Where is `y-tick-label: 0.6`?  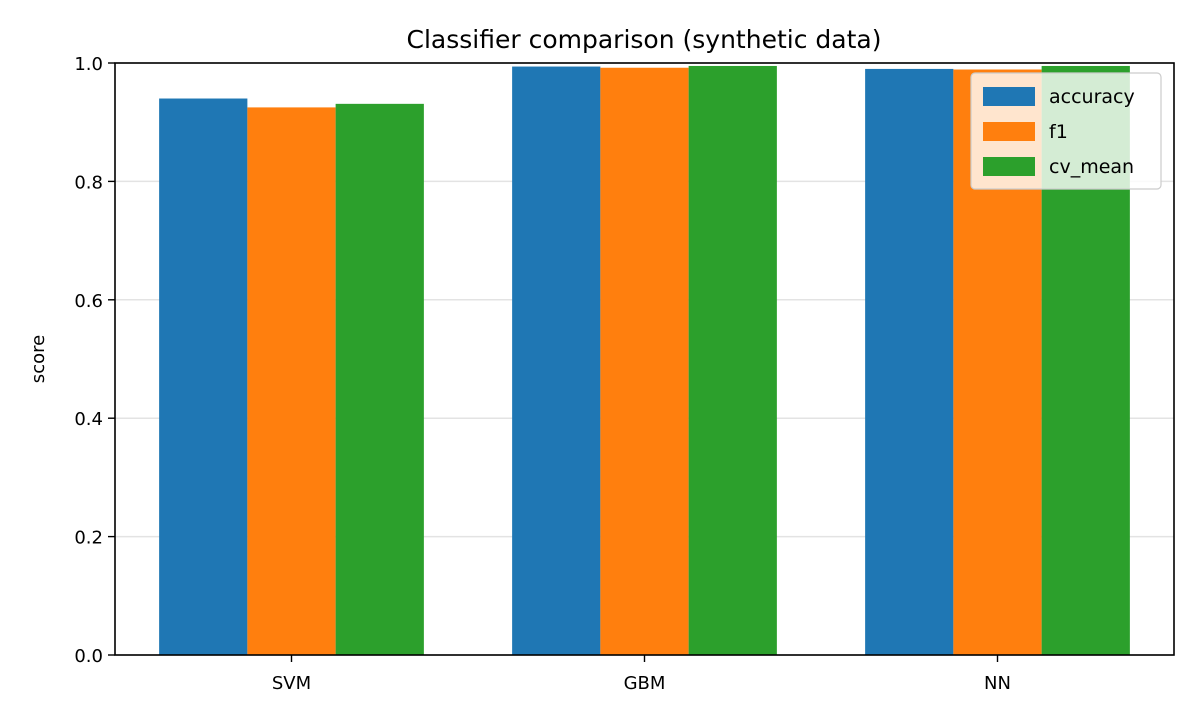 y-tick-label: 0.6 is located at coordinates (88, 301).